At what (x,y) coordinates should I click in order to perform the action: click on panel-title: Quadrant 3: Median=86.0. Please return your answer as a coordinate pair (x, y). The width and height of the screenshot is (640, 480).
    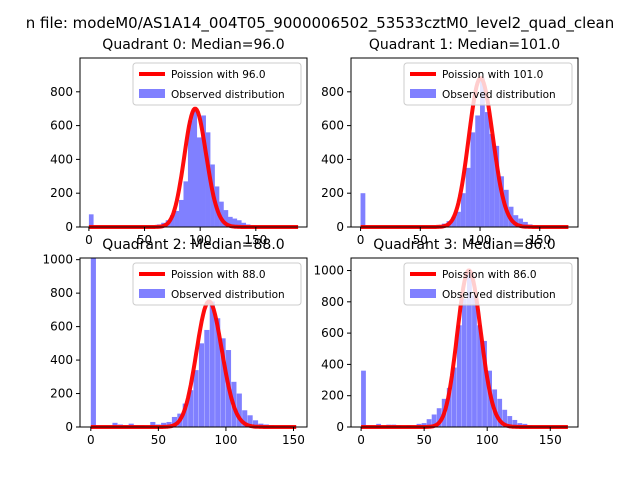
    Looking at the image, I should click on (464, 245).